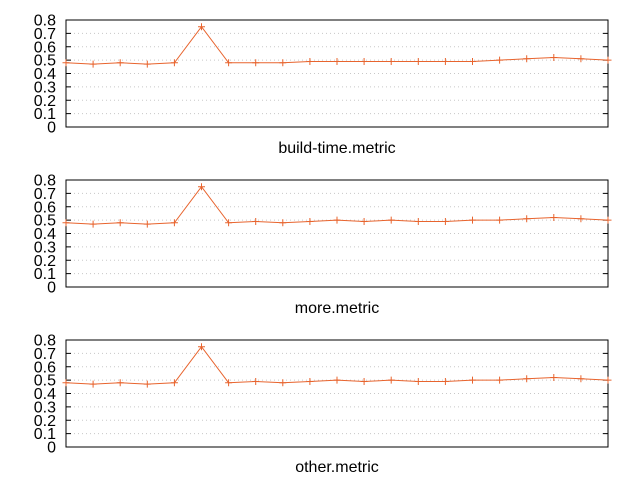 This screenshot has width=640, height=485. Describe the element at coordinates (337, 308) in the screenshot. I see `x-axis-label: more.metric` at that location.